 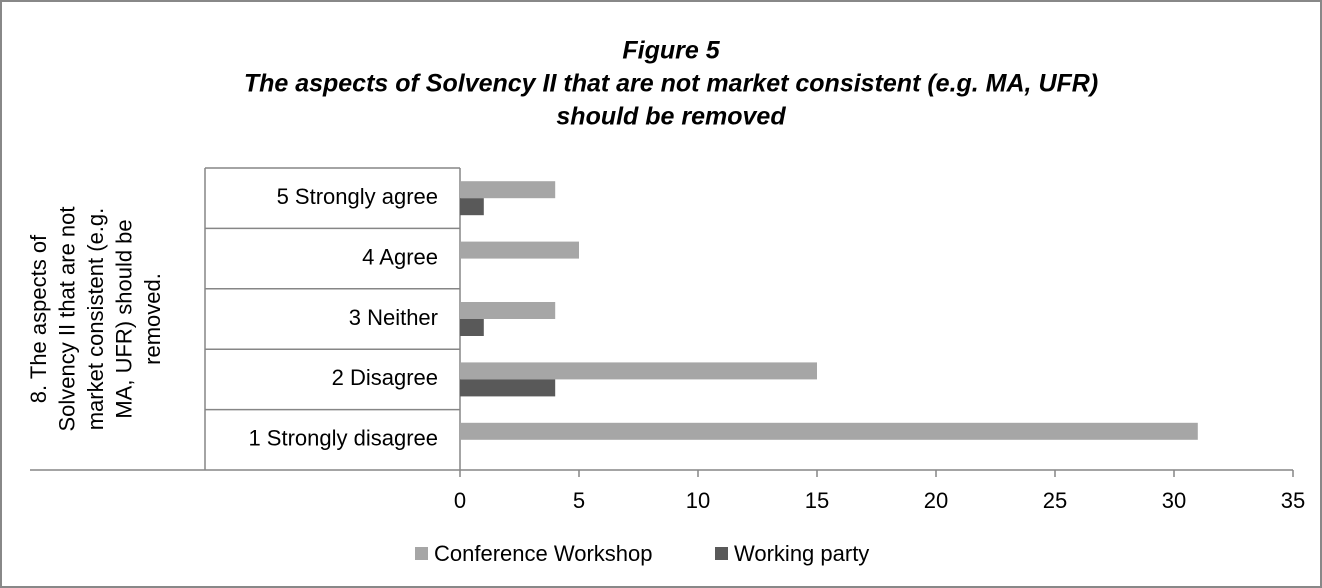 What do you see at coordinates (393, 317) in the screenshot?
I see `y-tick-label: 3 Neither` at bounding box center [393, 317].